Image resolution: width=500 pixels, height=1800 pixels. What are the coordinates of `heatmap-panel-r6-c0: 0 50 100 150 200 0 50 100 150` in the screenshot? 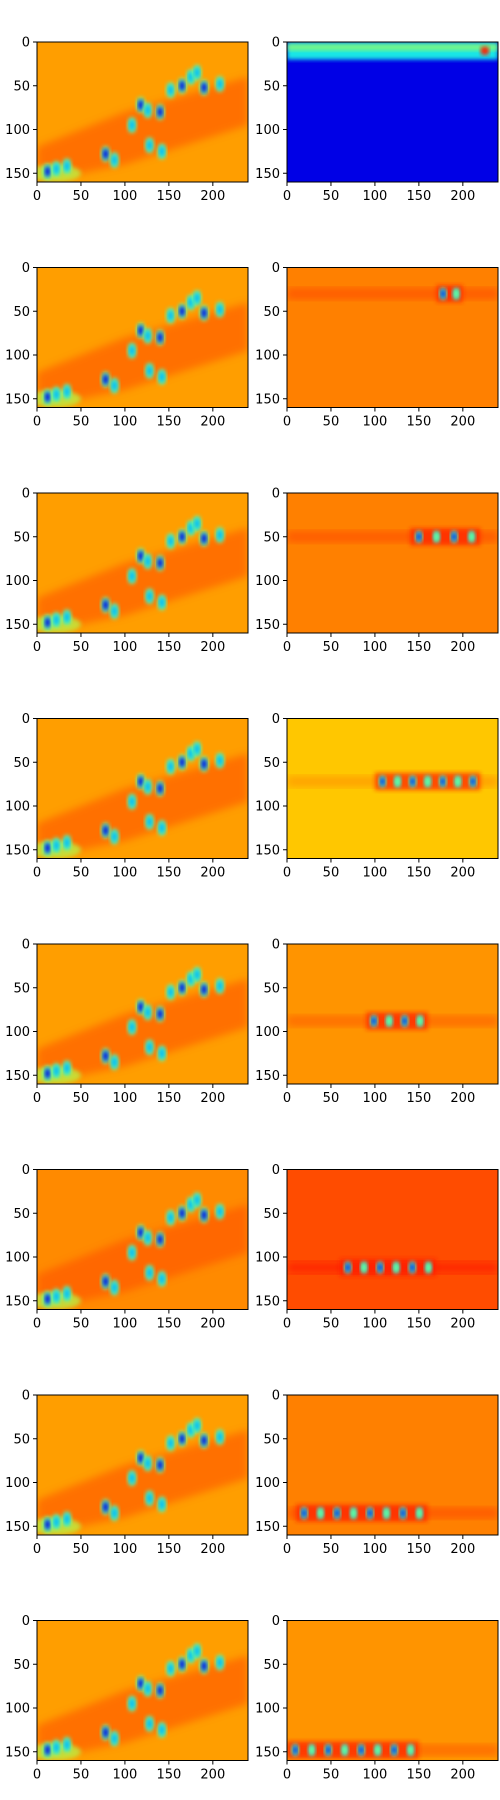 It's located at (127, 1473).